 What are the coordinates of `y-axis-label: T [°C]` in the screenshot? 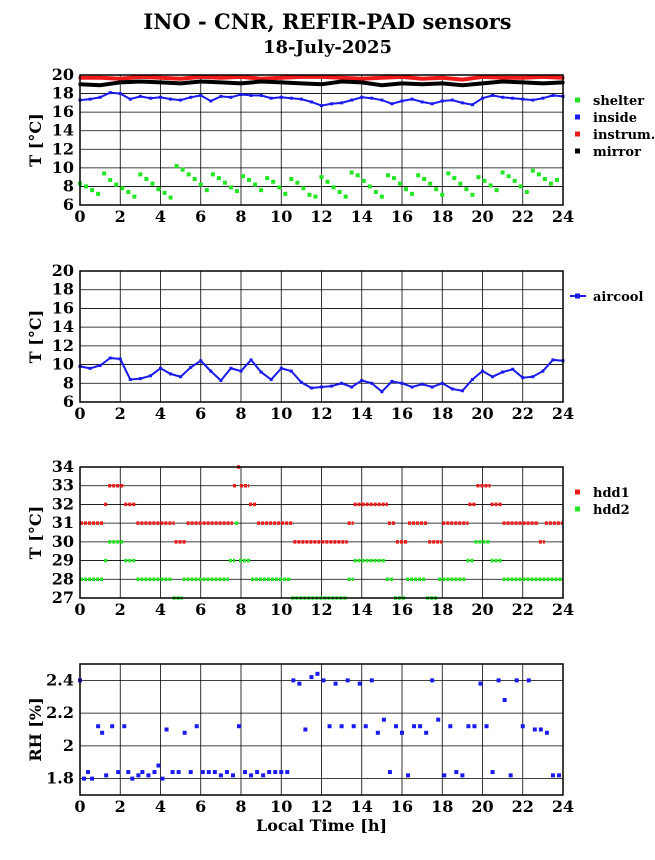 It's located at (35, 139).